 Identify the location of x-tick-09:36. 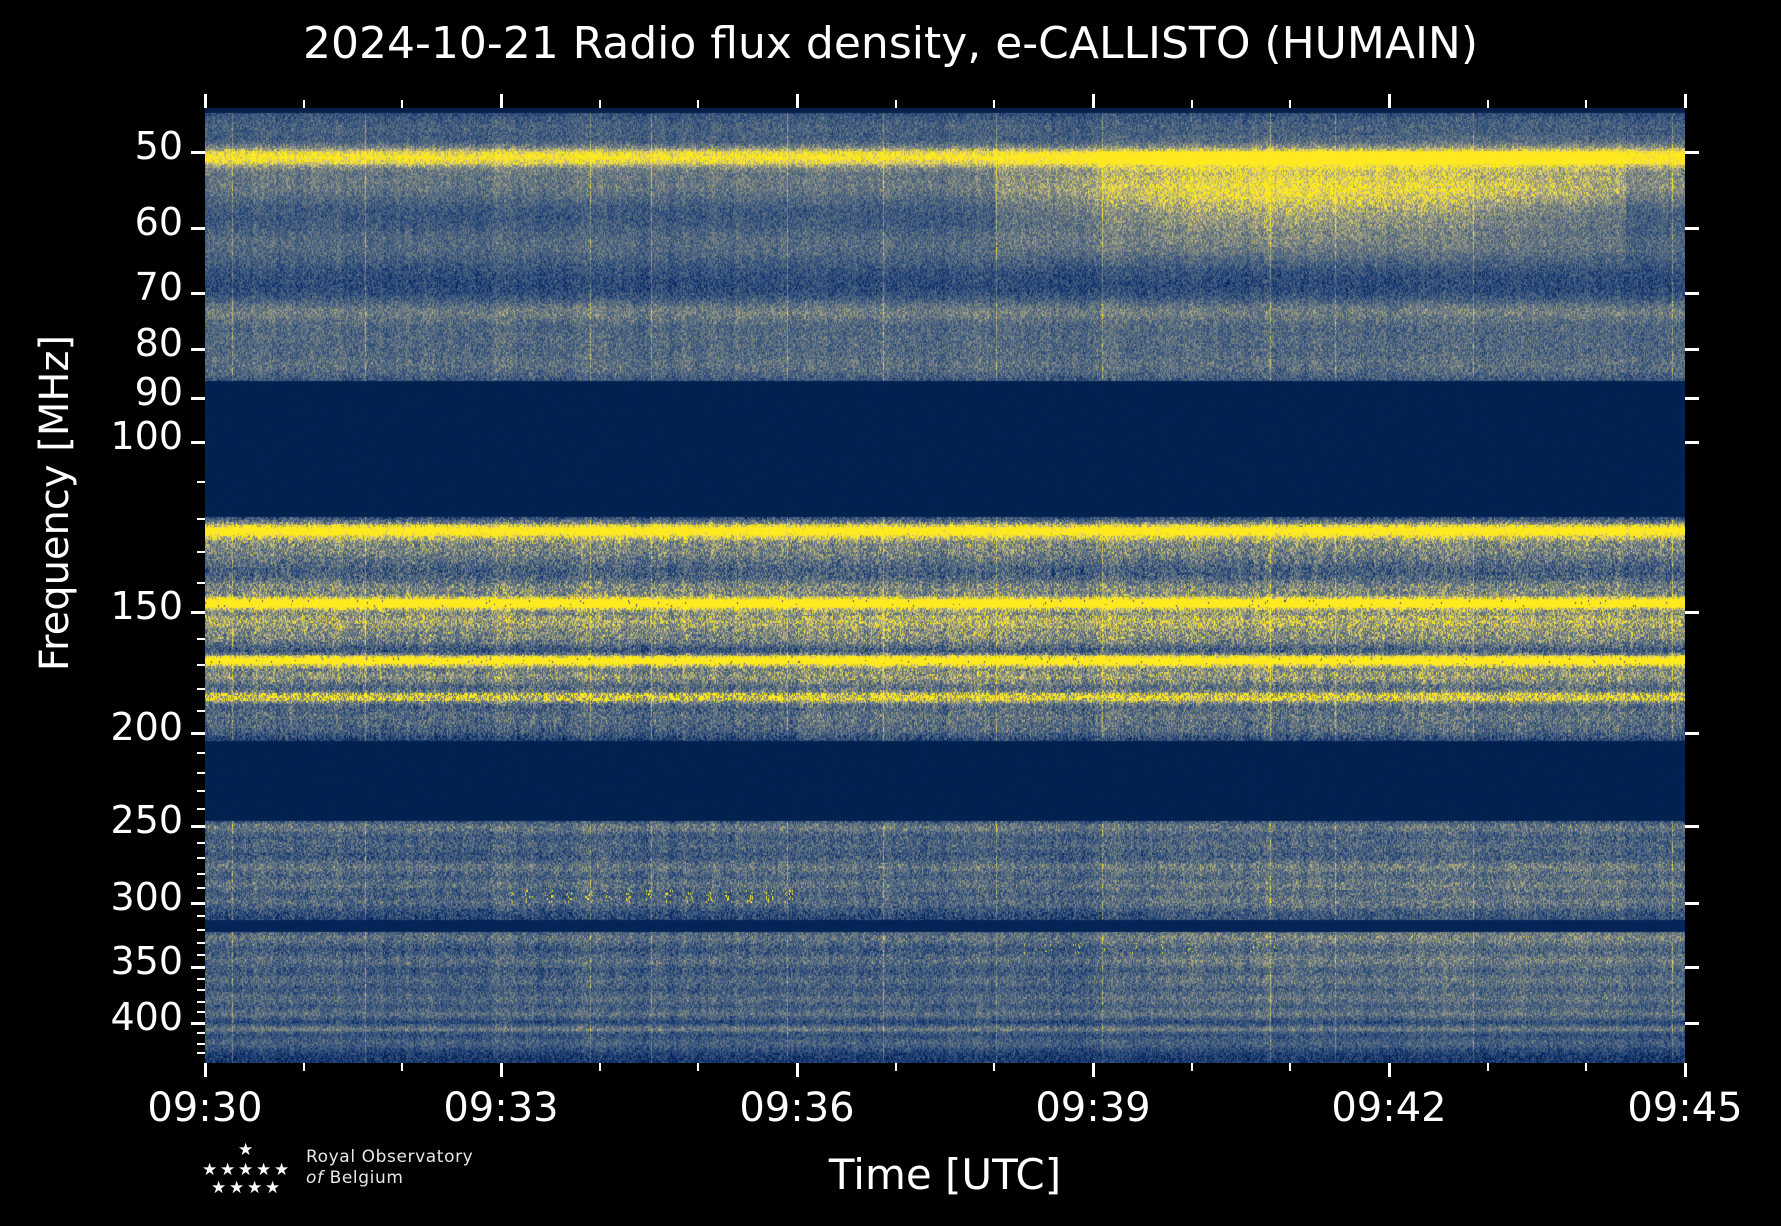
(797, 1070).